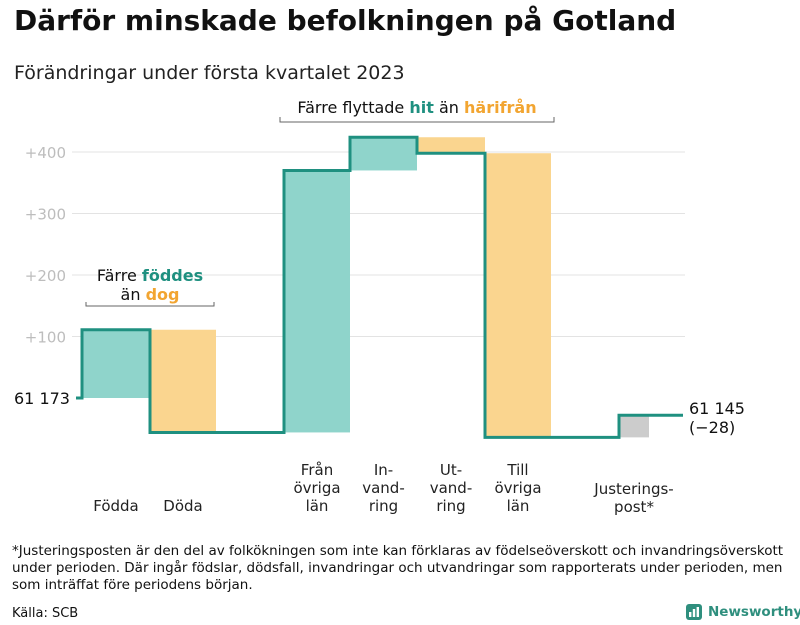 The image size is (800, 625). What do you see at coordinates (209, 73) in the screenshot?
I see `chart-subtitle: Förändringar under första kvartalet 2023` at bounding box center [209, 73].